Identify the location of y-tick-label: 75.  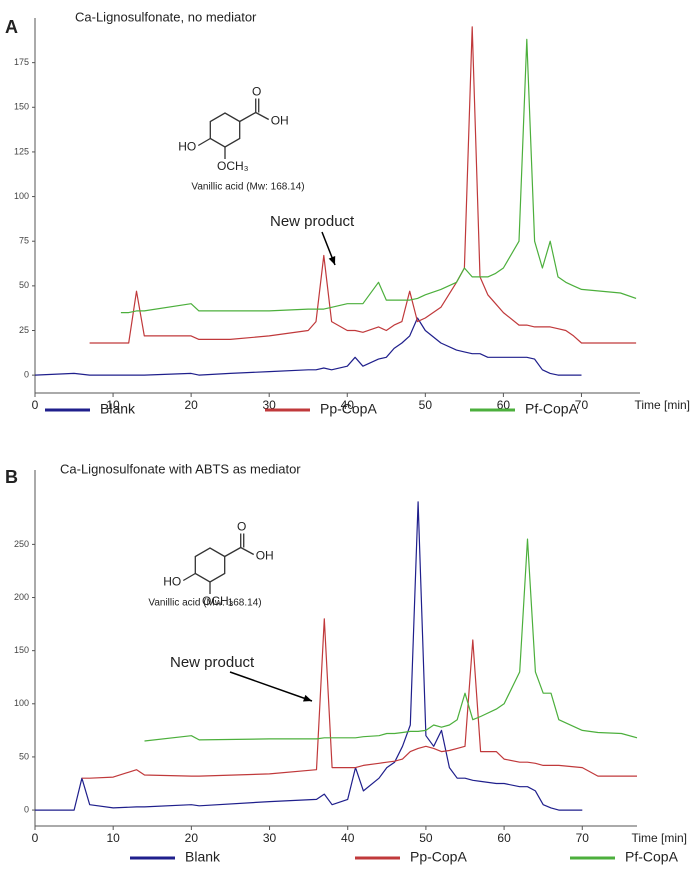
(24, 241).